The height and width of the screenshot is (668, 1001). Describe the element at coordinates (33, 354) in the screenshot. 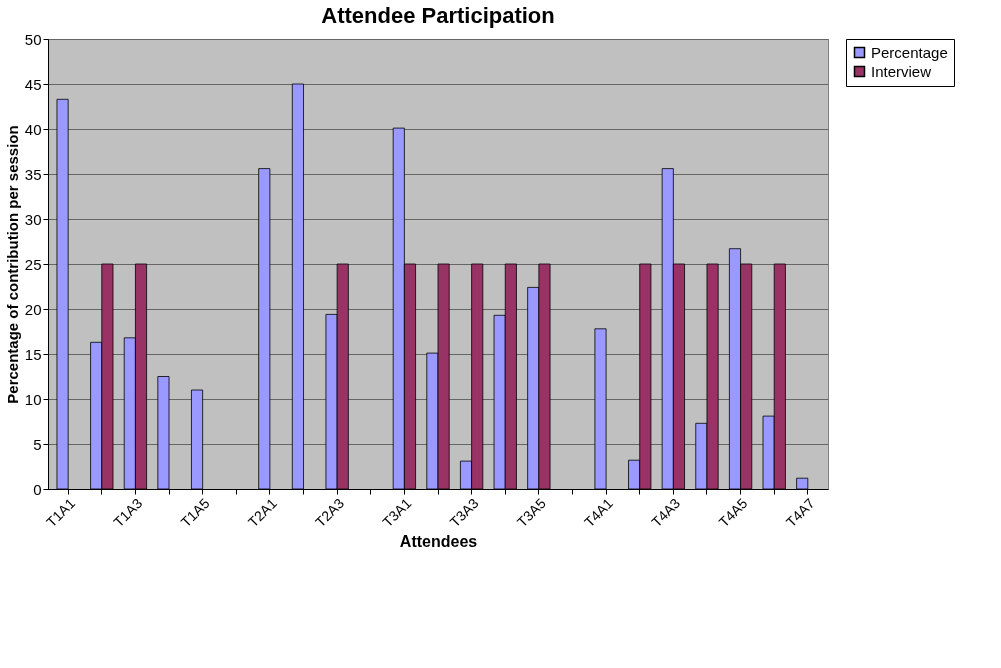

I see `y-tick-label: 15` at that location.